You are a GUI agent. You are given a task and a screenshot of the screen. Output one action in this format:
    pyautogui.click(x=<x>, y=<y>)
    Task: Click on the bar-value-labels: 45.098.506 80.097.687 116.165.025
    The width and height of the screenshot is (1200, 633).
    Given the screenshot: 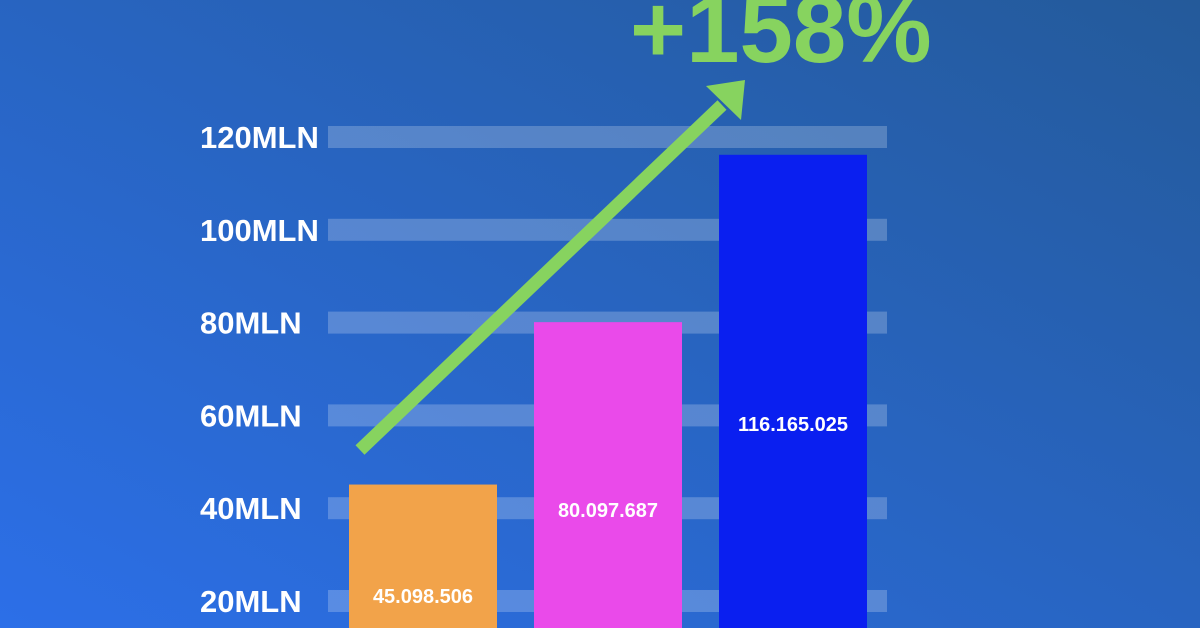 What is the action you would take?
    pyautogui.click(x=610, y=511)
    